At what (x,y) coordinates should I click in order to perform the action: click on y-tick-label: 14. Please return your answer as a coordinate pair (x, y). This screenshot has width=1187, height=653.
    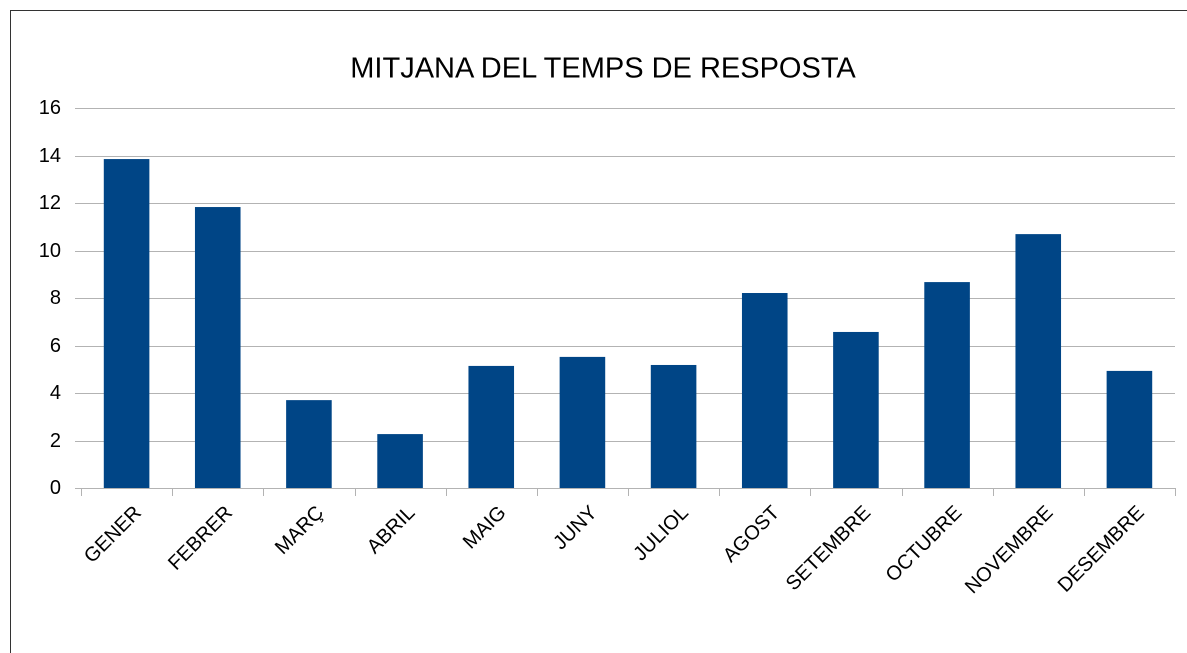
    Looking at the image, I should click on (50, 156).